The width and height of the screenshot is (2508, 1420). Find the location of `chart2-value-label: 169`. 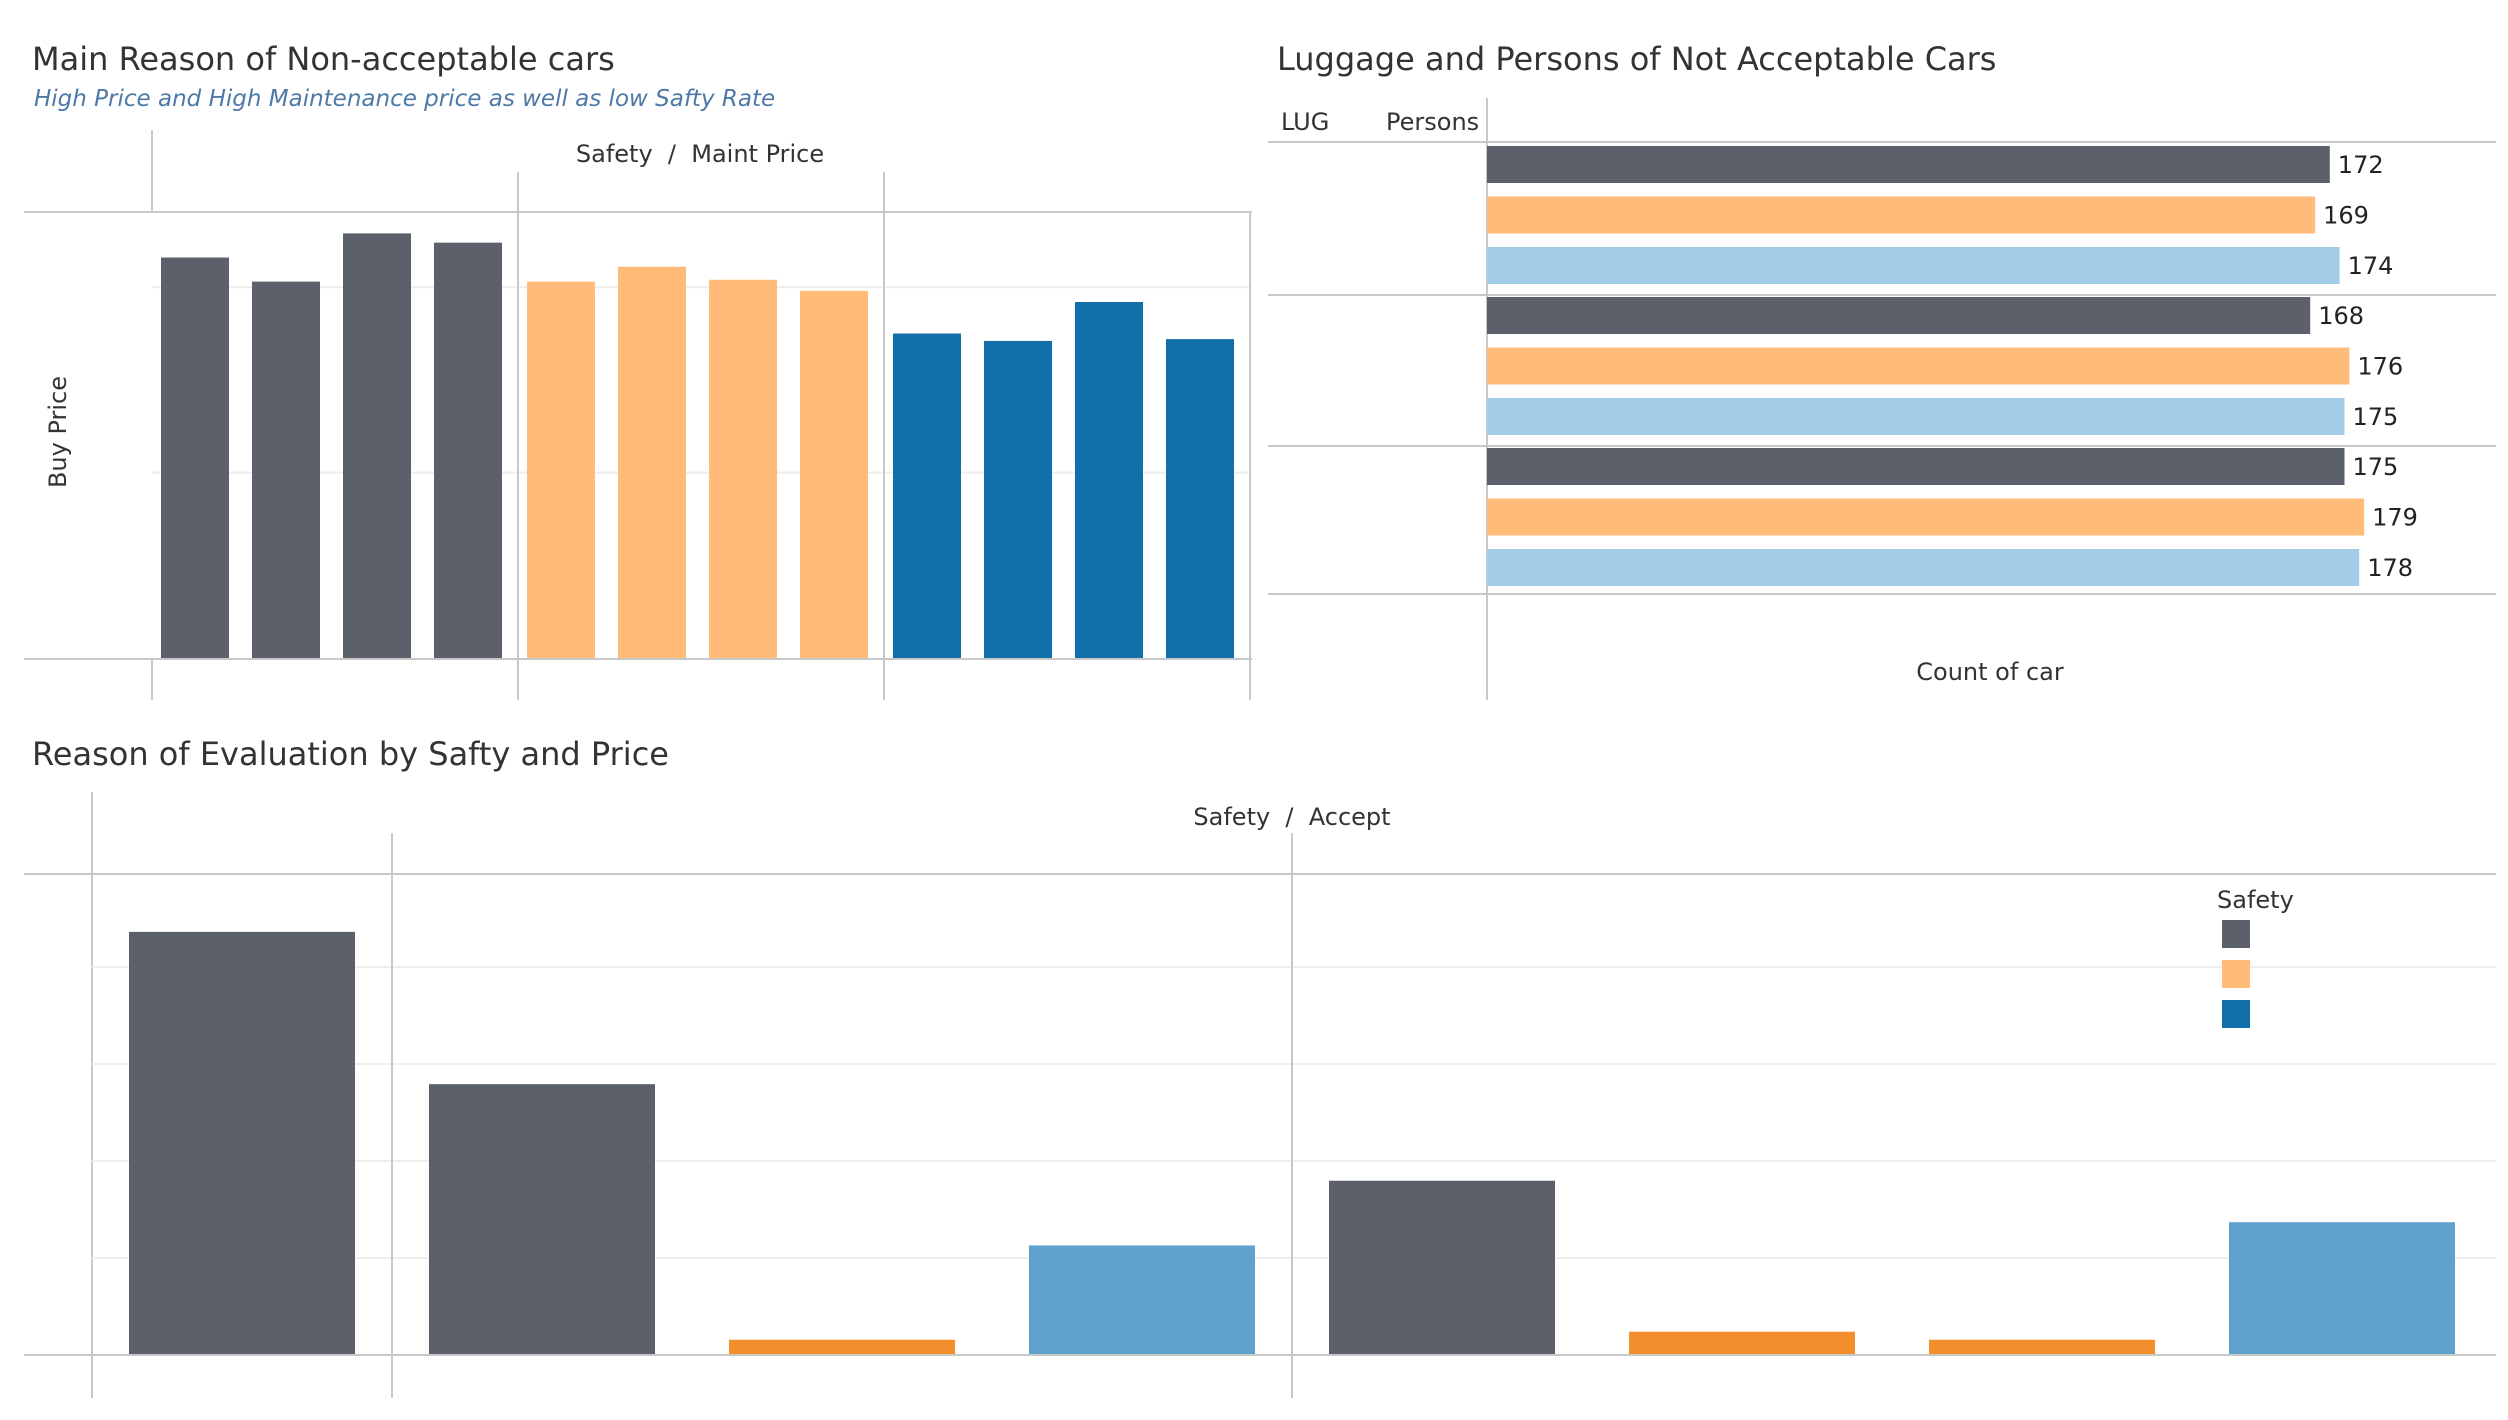

chart2-value-label: 169 is located at coordinates (2346, 216).